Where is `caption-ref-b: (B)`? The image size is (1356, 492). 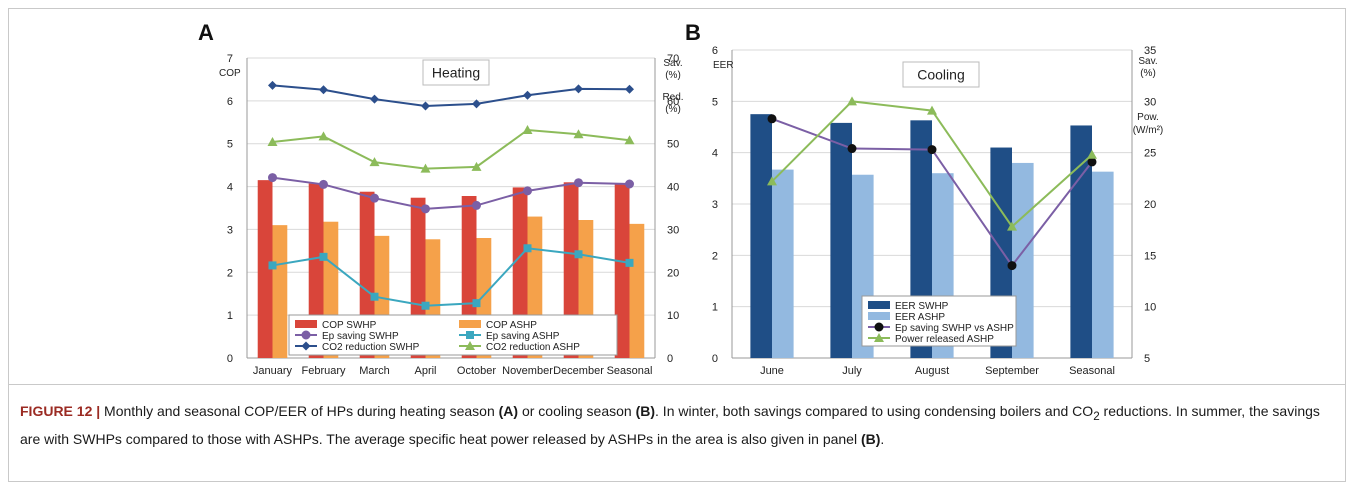
caption-ref-b: (B) is located at coordinates (645, 411).